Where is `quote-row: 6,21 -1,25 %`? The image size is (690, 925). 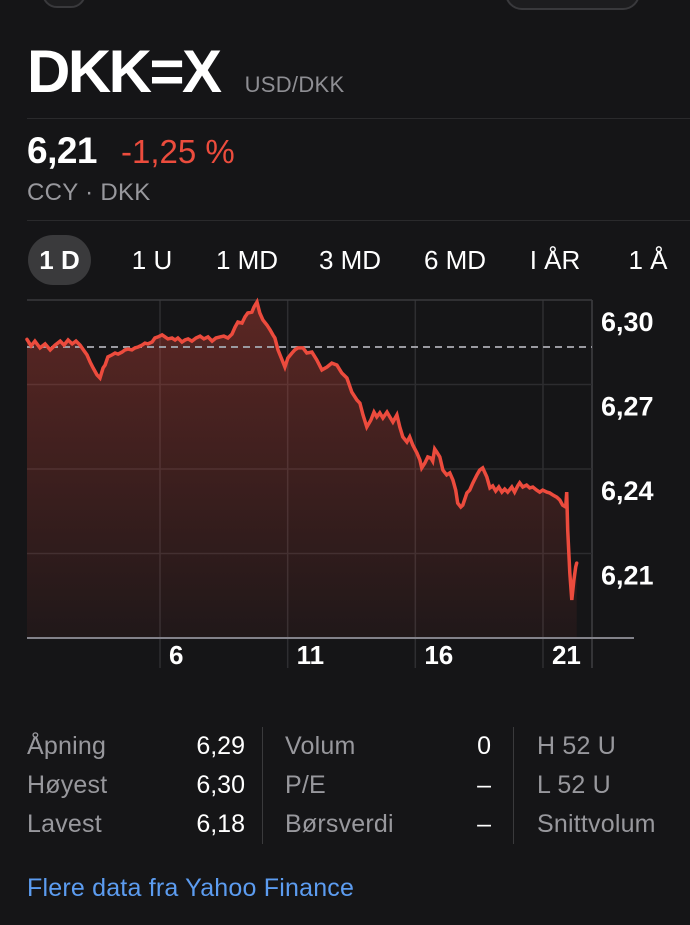
quote-row: 6,21 -1,25 % is located at coordinates (131, 151).